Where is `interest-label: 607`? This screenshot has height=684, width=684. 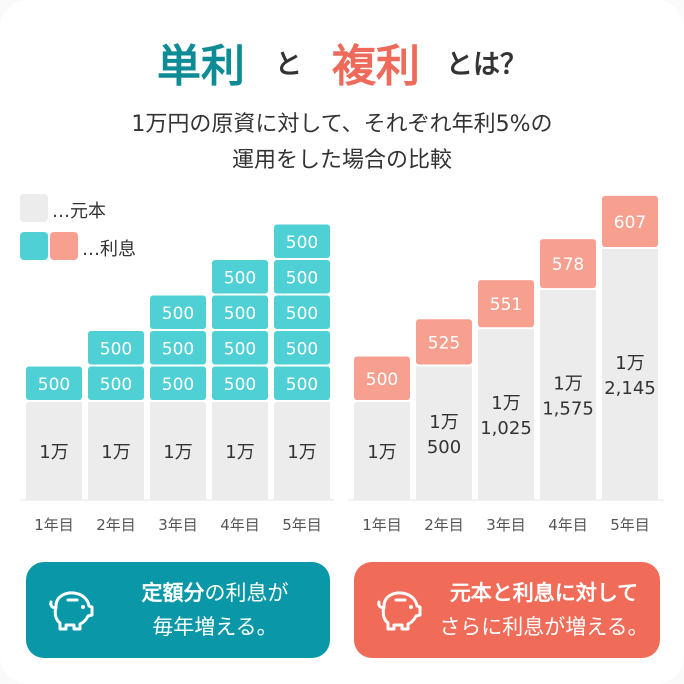
interest-label: 607 is located at coordinates (630, 223).